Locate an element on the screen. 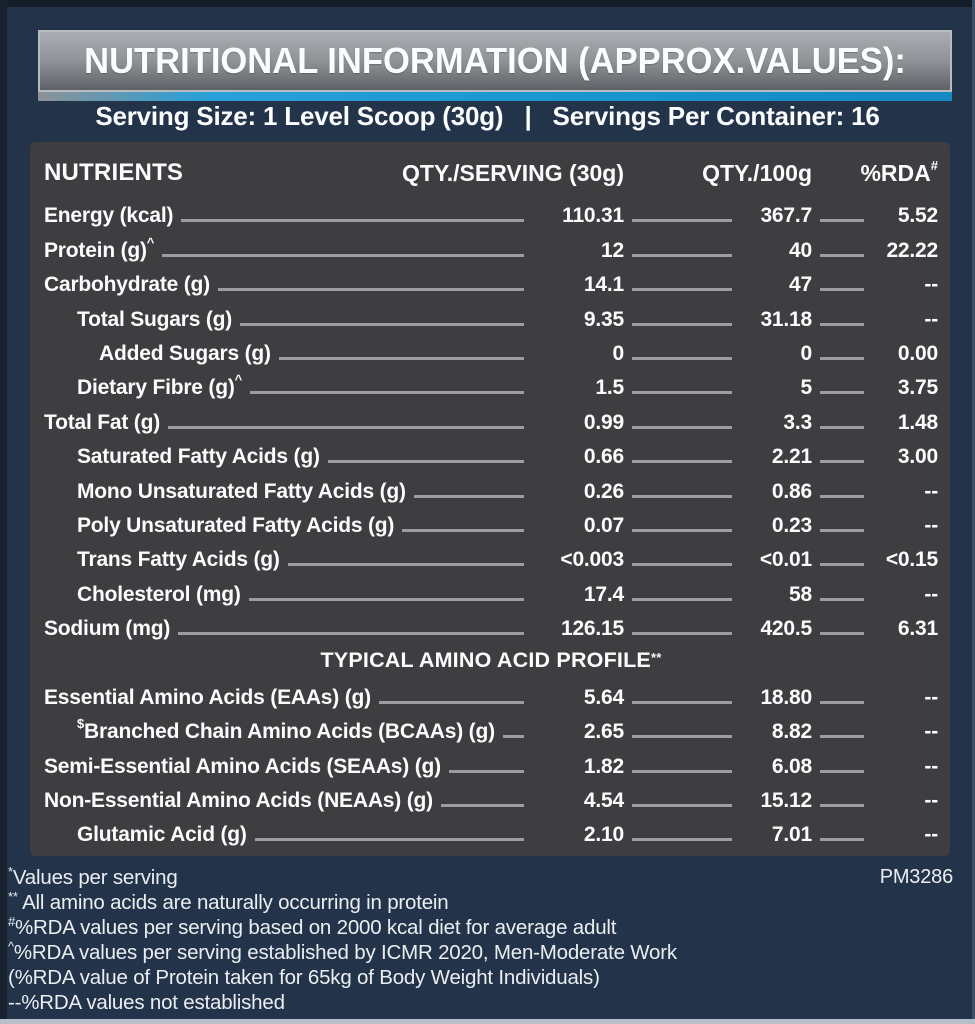  qty-100g-value: 40 is located at coordinates (800, 250).